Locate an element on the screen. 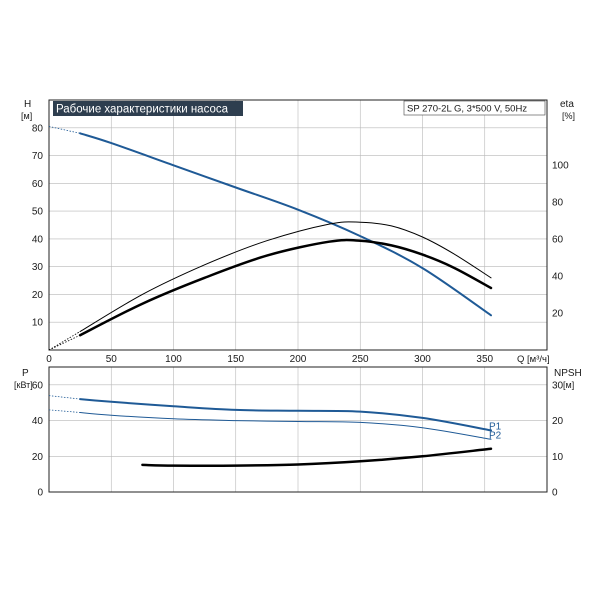 The width and height of the screenshot is (600, 600). bottom-curve-p2 is located at coordinates (285, 426).